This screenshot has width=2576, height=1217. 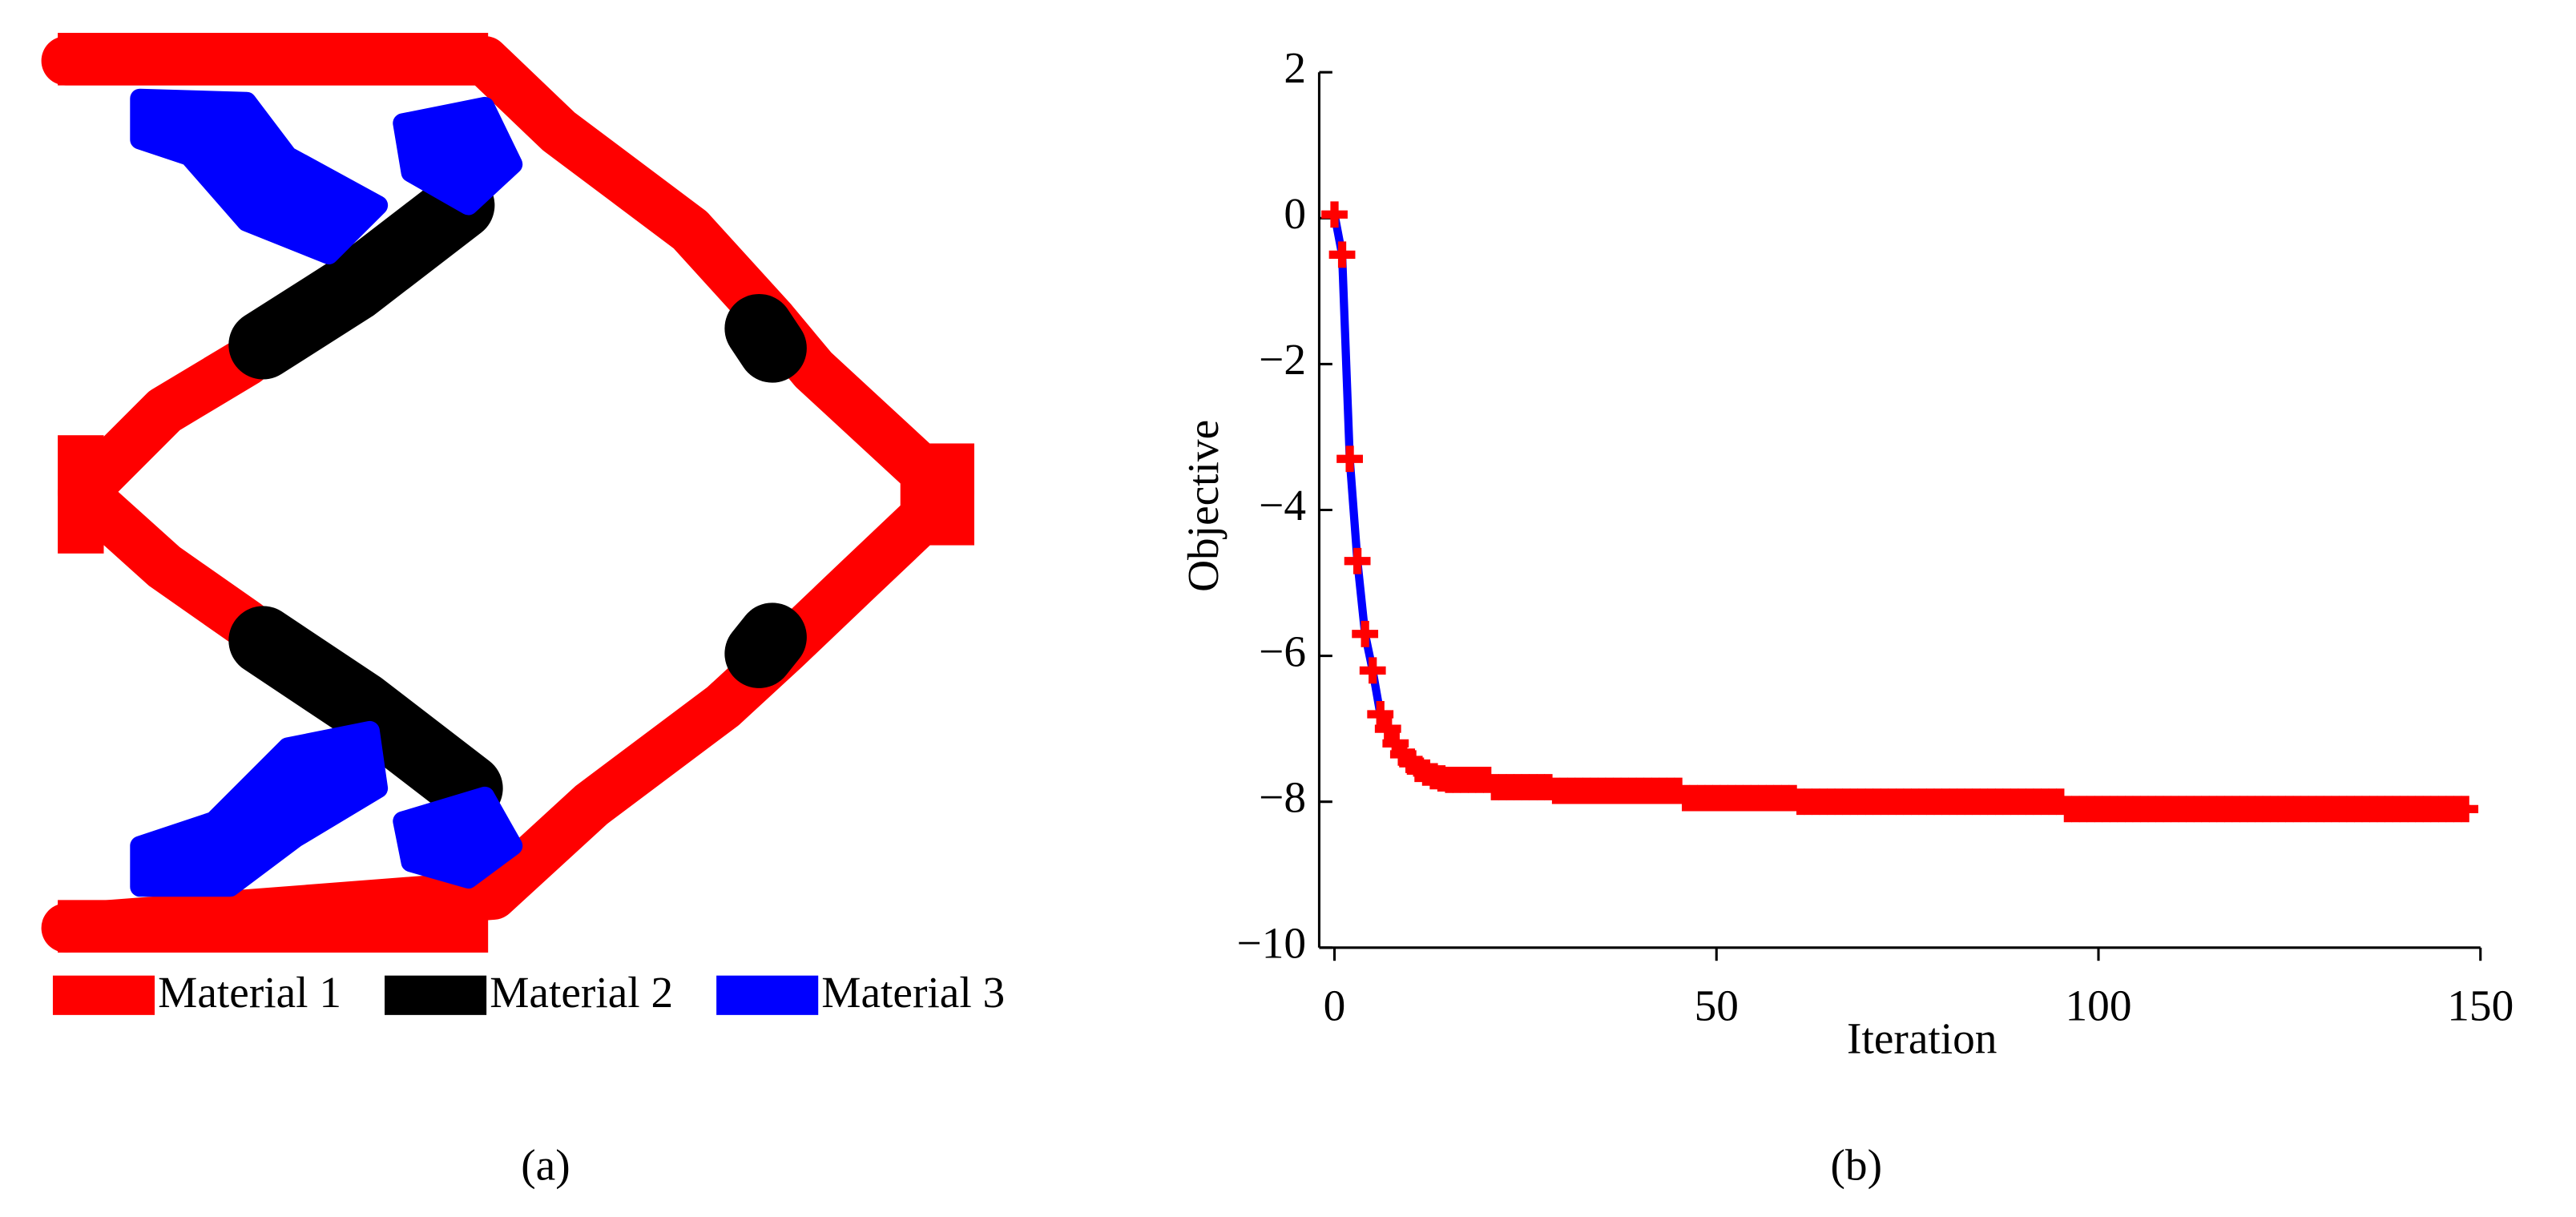 I want to click on x-axis-label: Iteration, so click(x=1922, y=1037).